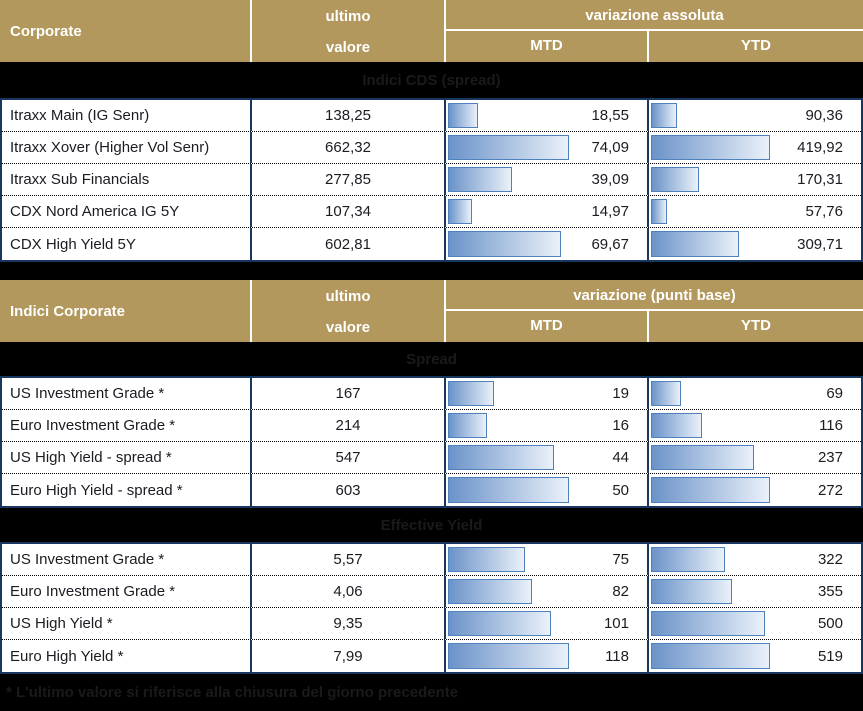  I want to click on ytd-cell: 322, so click(755, 559).